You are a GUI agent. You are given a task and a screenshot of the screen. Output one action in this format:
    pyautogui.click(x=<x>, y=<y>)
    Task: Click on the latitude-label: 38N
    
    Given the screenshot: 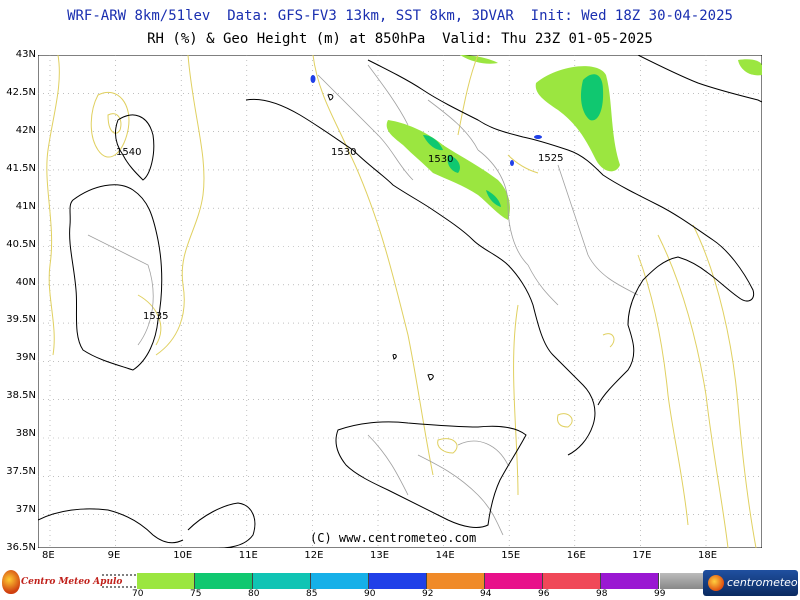 What is the action you would take?
    pyautogui.click(x=25, y=434)
    